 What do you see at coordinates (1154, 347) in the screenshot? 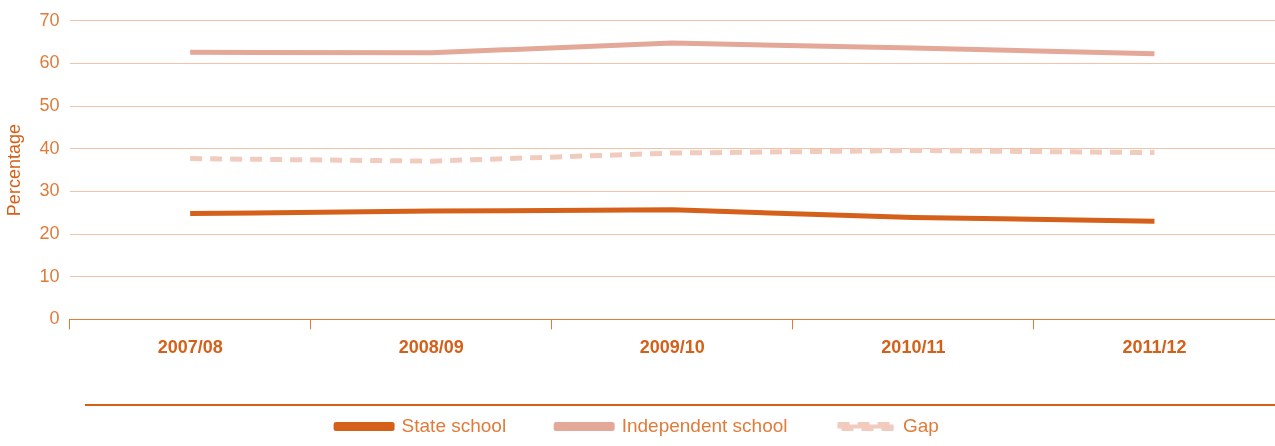
I see `x-tick-label: 2011/12` at bounding box center [1154, 347].